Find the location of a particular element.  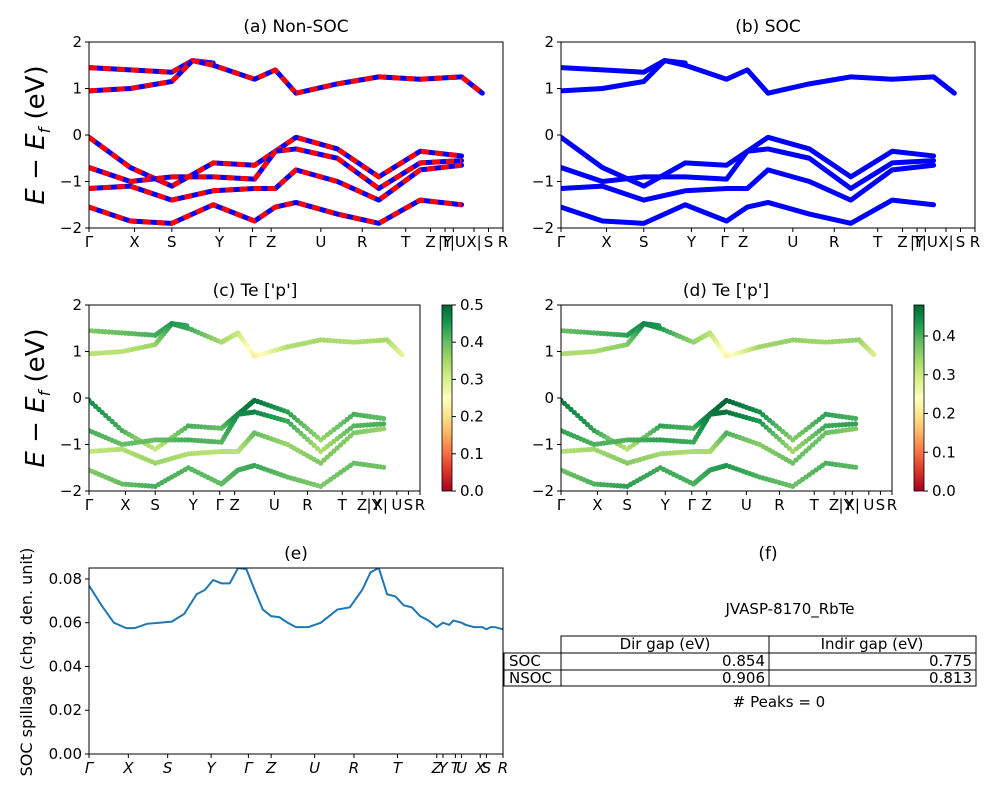

panel-d-plot-area: 210−1−2Γ X S Y Γ Z U R T Z |YX| U S R is located at coordinates (714, 405).